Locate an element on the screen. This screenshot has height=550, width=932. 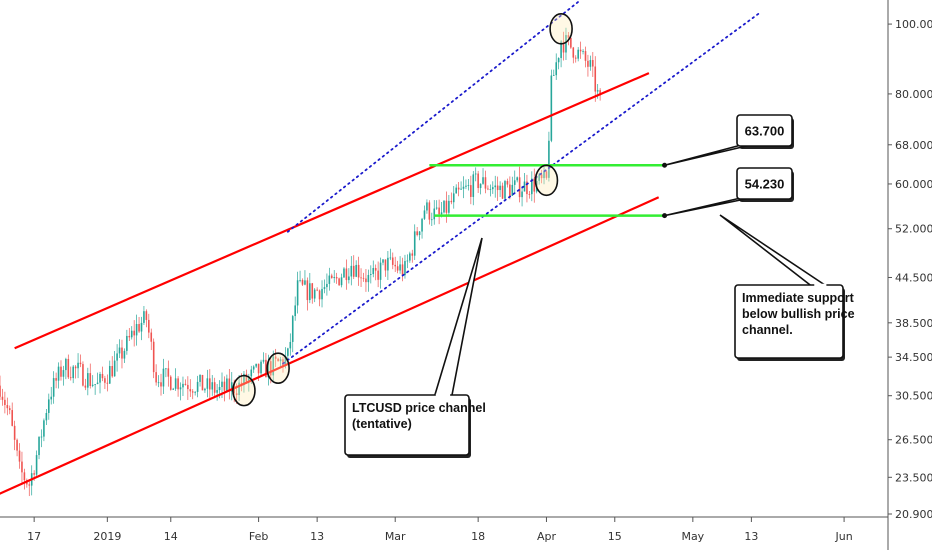
note-text-line: LTCUSD price channel is located at coordinates (419, 408).